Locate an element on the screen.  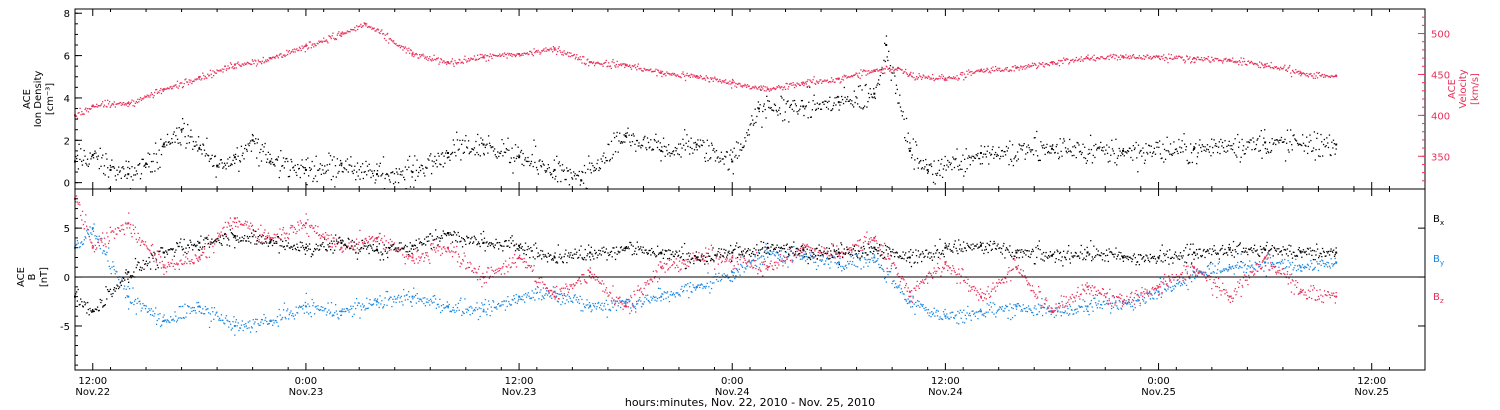
b-z-series-point is located at coordinates (554, 296).